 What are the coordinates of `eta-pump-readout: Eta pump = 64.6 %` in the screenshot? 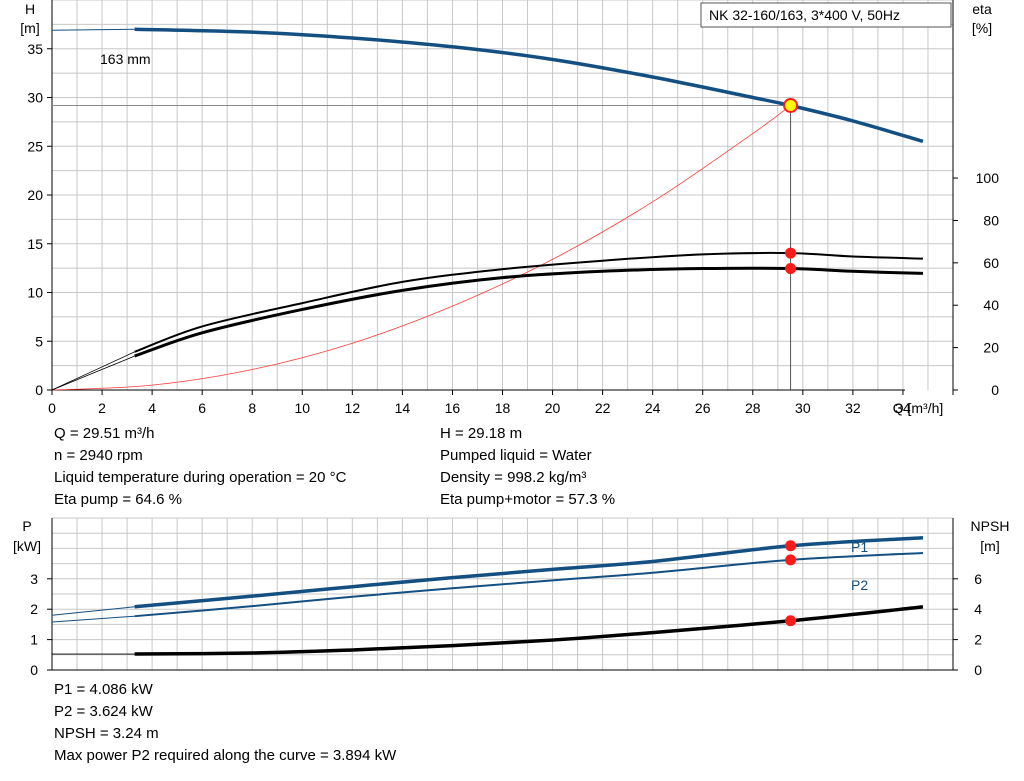 It's located at (118, 499).